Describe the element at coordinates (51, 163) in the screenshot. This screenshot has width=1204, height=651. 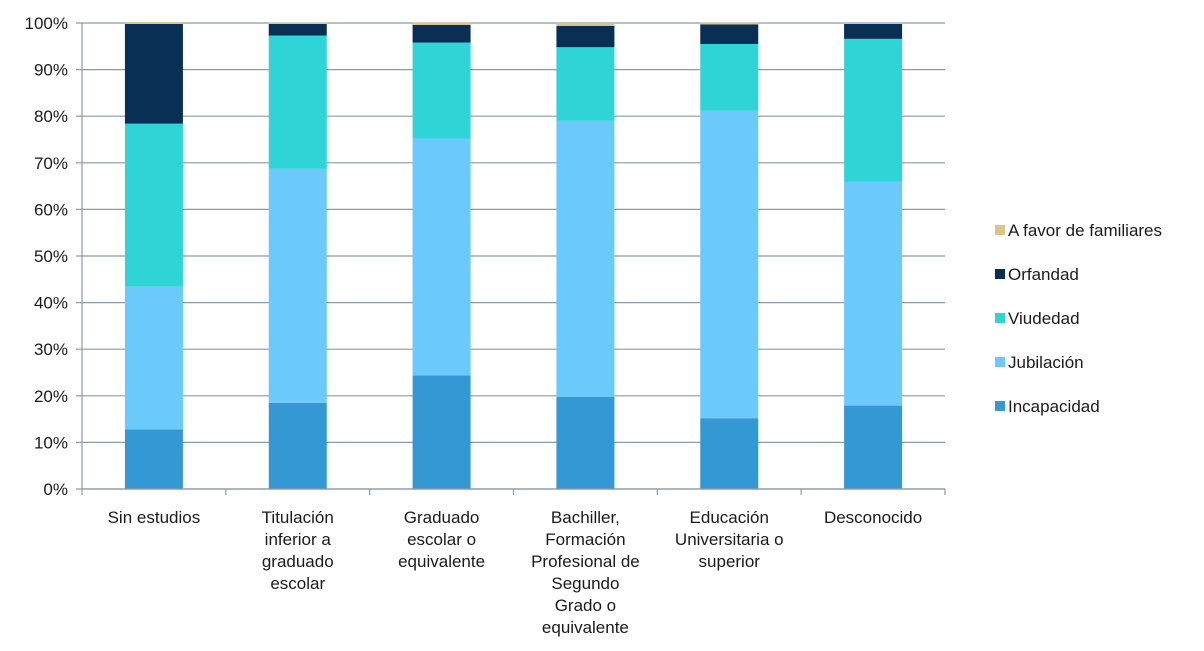
I see `y-tick-label: 70%` at that location.